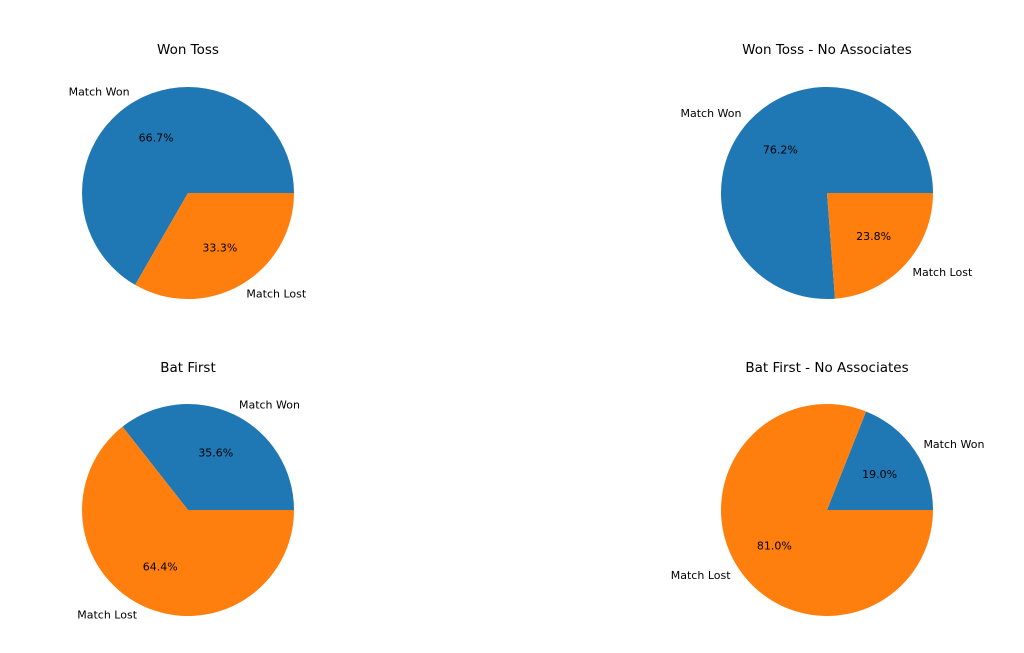 The width and height of the screenshot is (1024, 653). What do you see at coordinates (826, 368) in the screenshot?
I see `chart-title: Bat First - No Associates` at bounding box center [826, 368].